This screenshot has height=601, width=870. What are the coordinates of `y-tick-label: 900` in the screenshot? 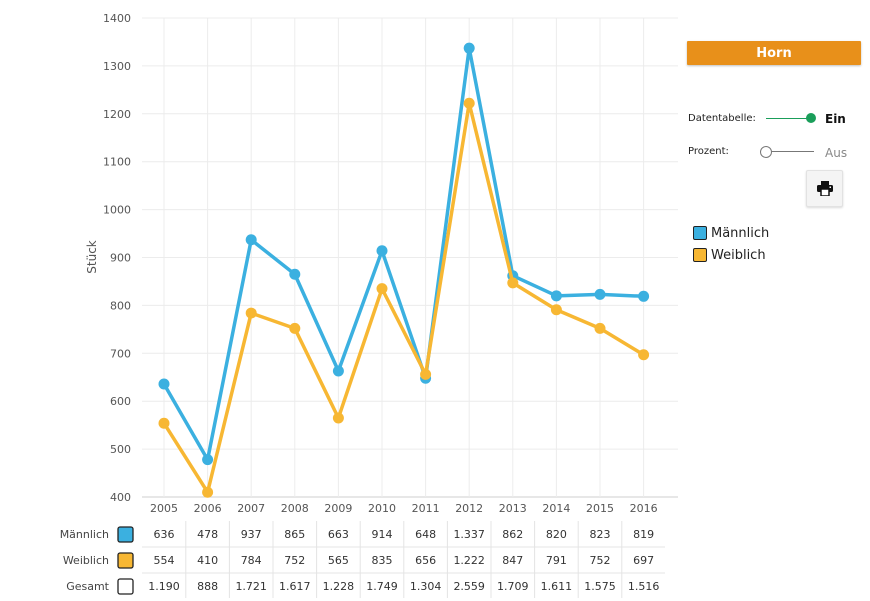 It's located at (120, 258).